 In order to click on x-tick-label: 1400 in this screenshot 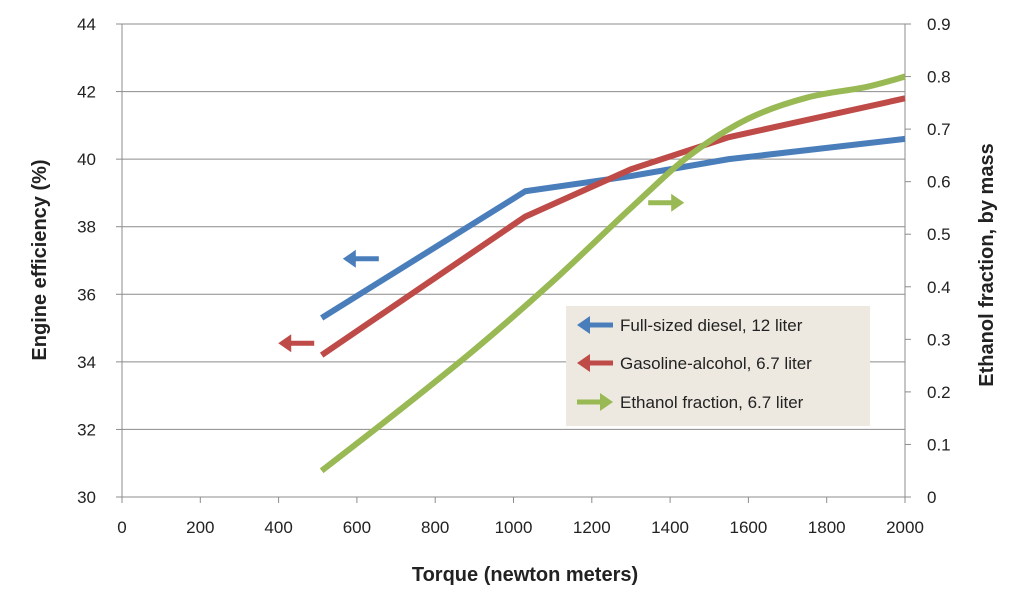, I will do `click(670, 527)`.